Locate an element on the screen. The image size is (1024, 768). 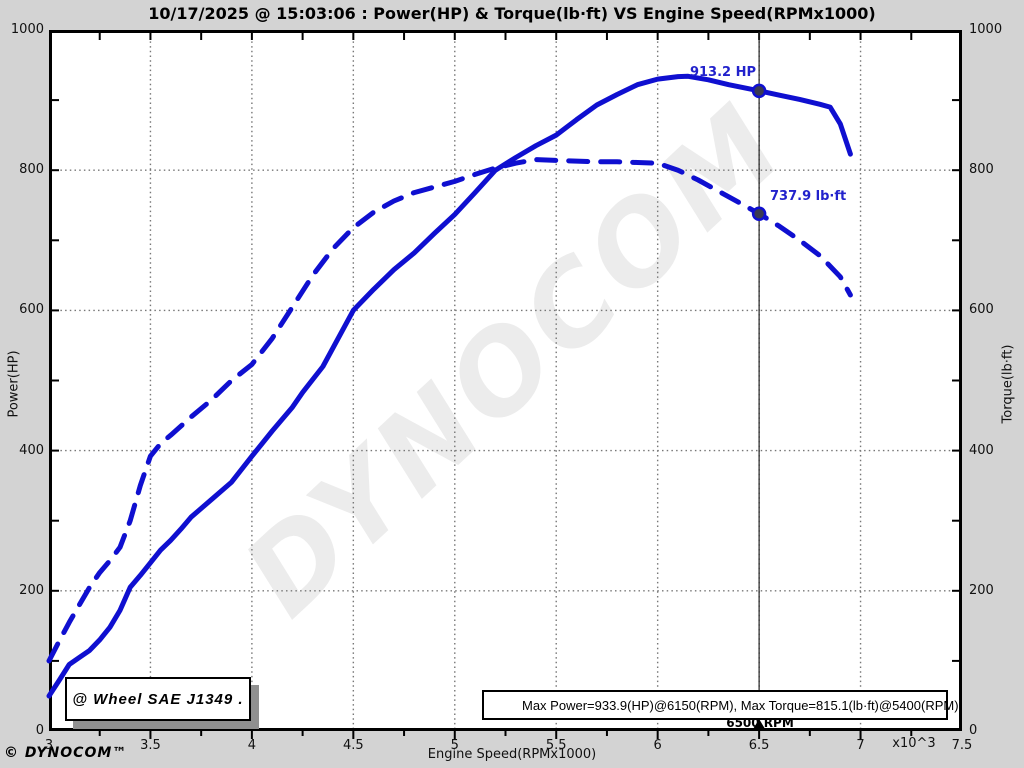
x-axis-title: Engine Speed(RPMx1000) is located at coordinates (512, 754).